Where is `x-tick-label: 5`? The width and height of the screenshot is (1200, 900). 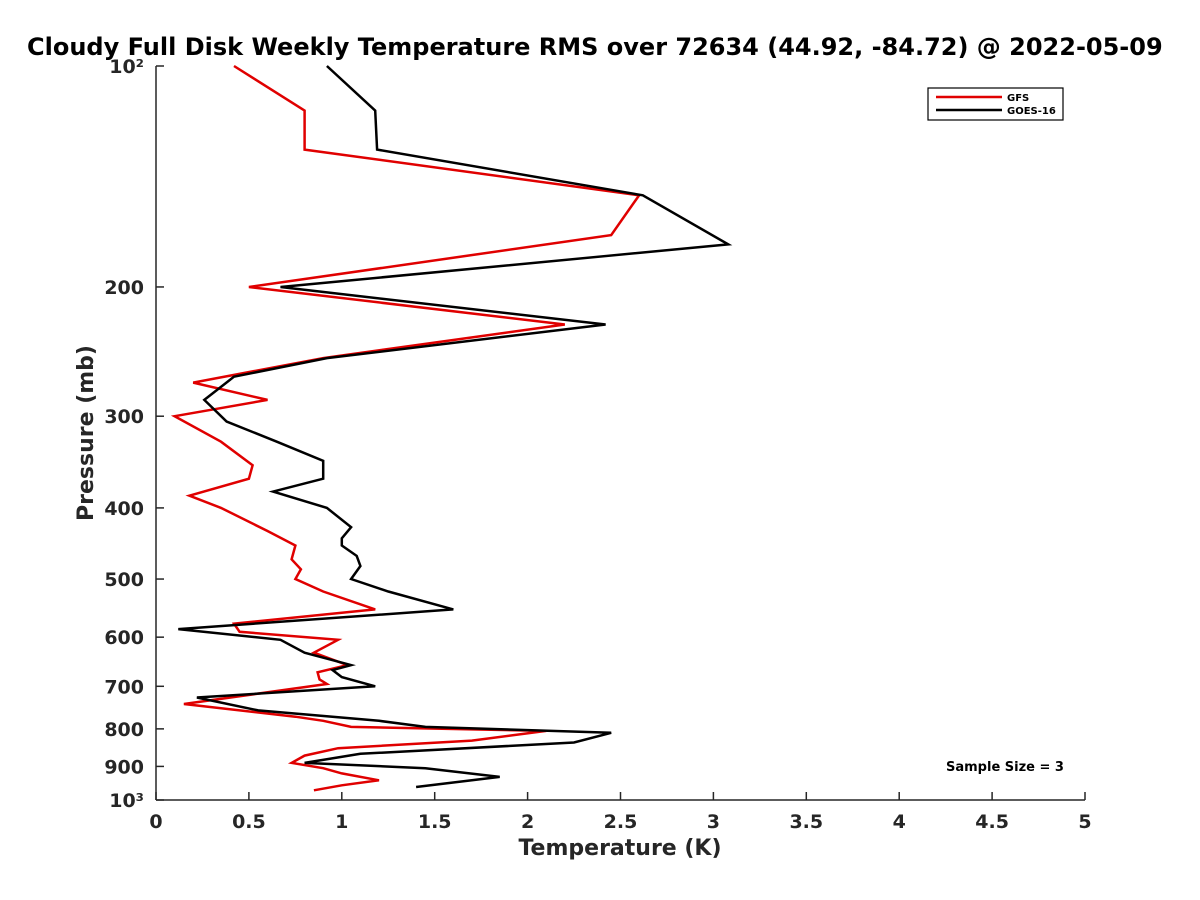 x-tick-label: 5 is located at coordinates (1084, 822).